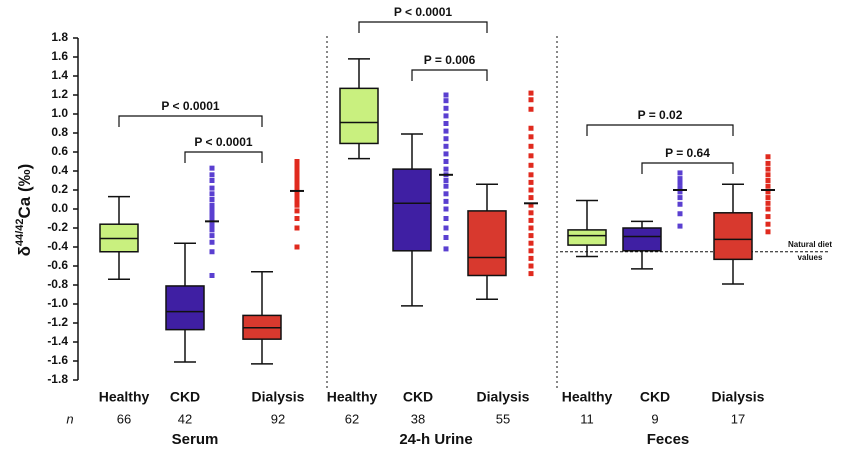 This screenshot has width=841, height=452. What do you see at coordinates (450, 60) in the screenshot?
I see `annotation: P = 0.006` at bounding box center [450, 60].